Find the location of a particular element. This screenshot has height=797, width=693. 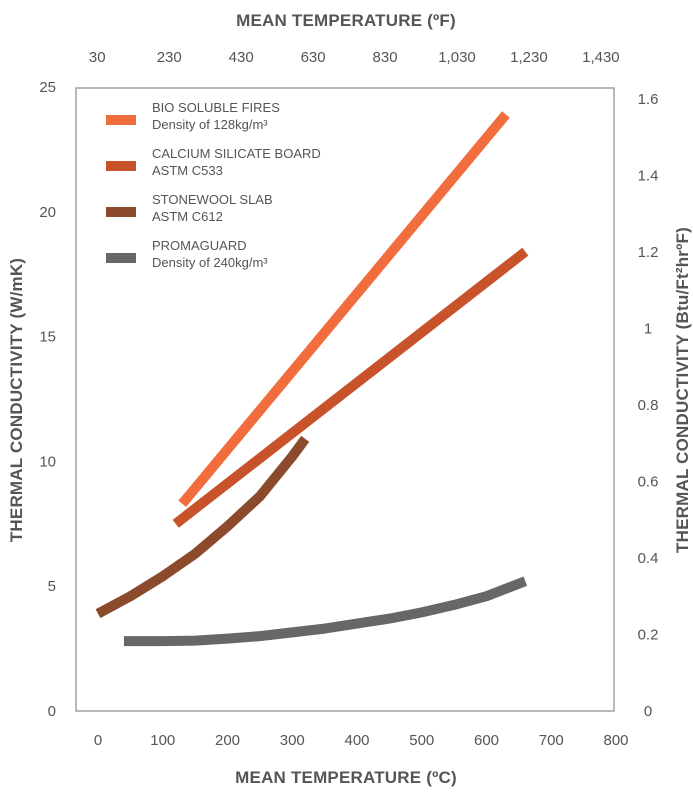

legend-label: PROMAGUARD is located at coordinates (199, 245).